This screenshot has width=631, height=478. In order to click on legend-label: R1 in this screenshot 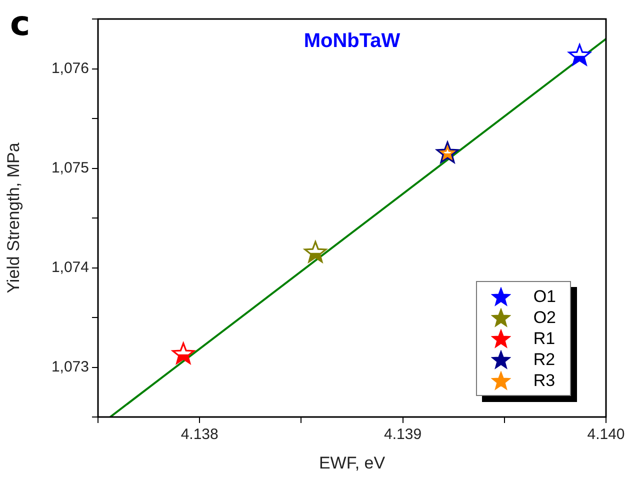, I will do `click(544, 338)`.